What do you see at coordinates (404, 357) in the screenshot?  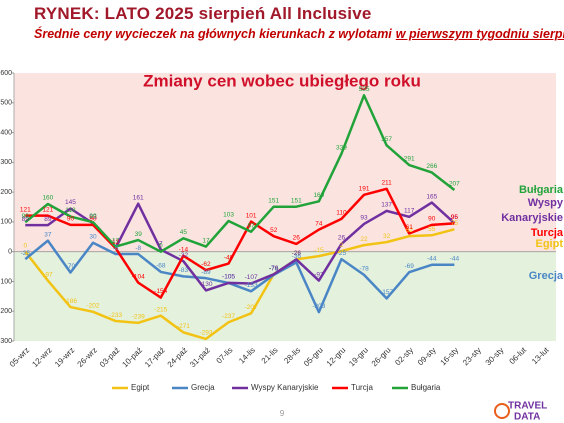 I see `x-tick-label: 02-sty` at bounding box center [404, 357].